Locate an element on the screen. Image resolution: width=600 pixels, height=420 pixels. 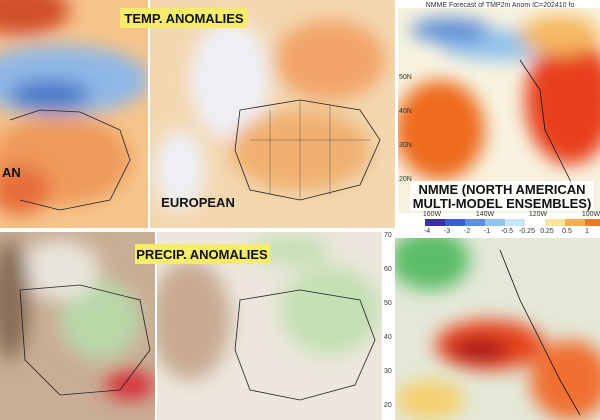
lat-label: 50N is located at coordinates (405, 77).